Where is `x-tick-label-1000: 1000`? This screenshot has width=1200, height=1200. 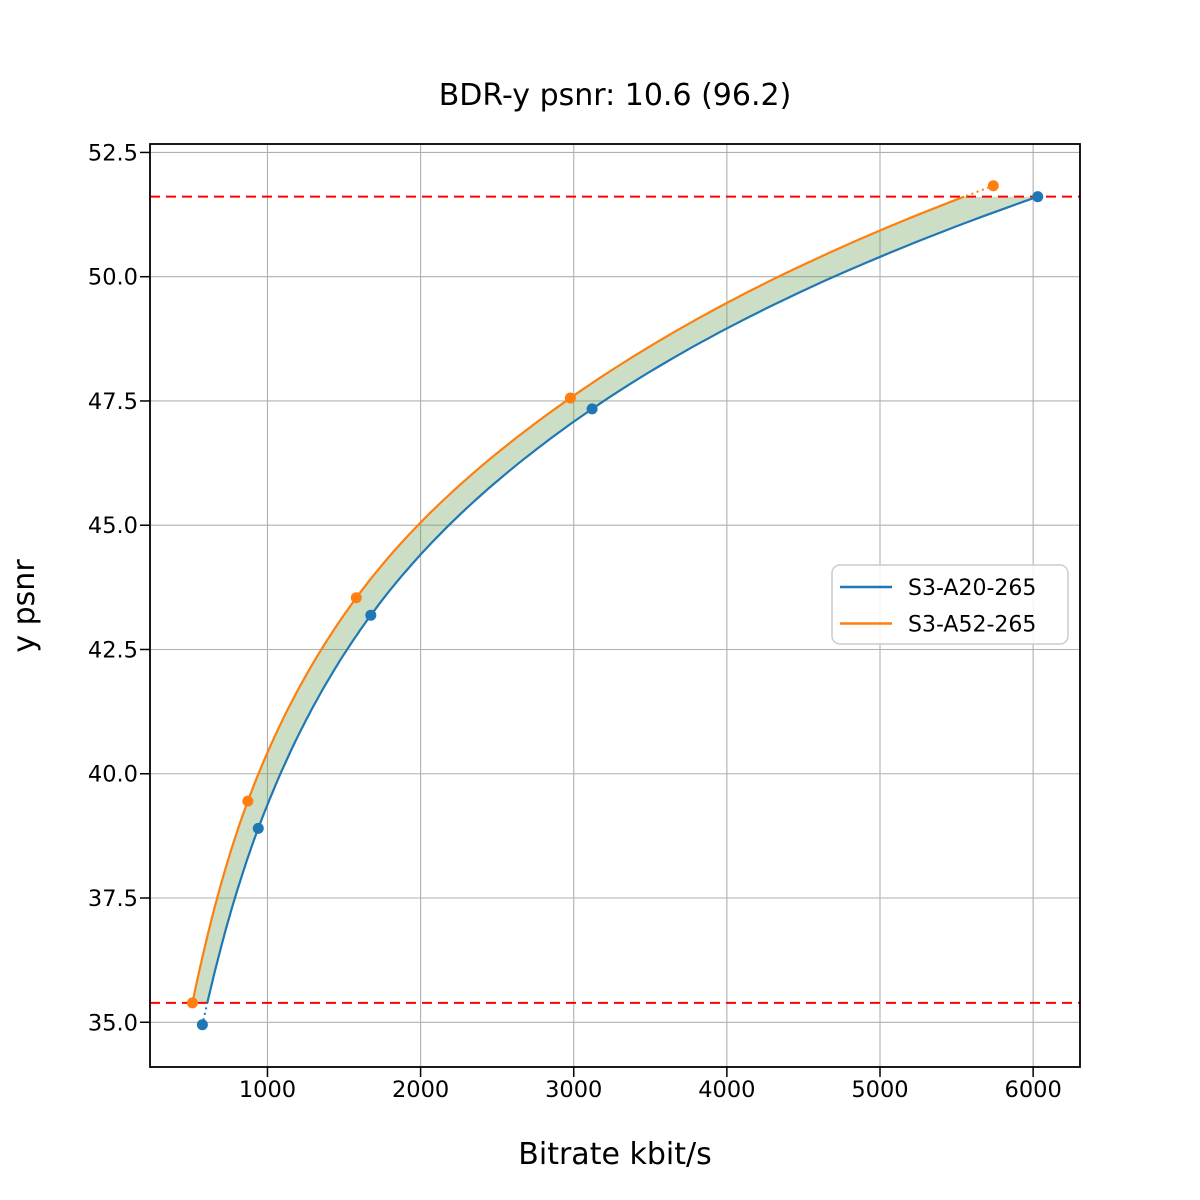
x-tick-label-1000: 1000 is located at coordinates (267, 1090).